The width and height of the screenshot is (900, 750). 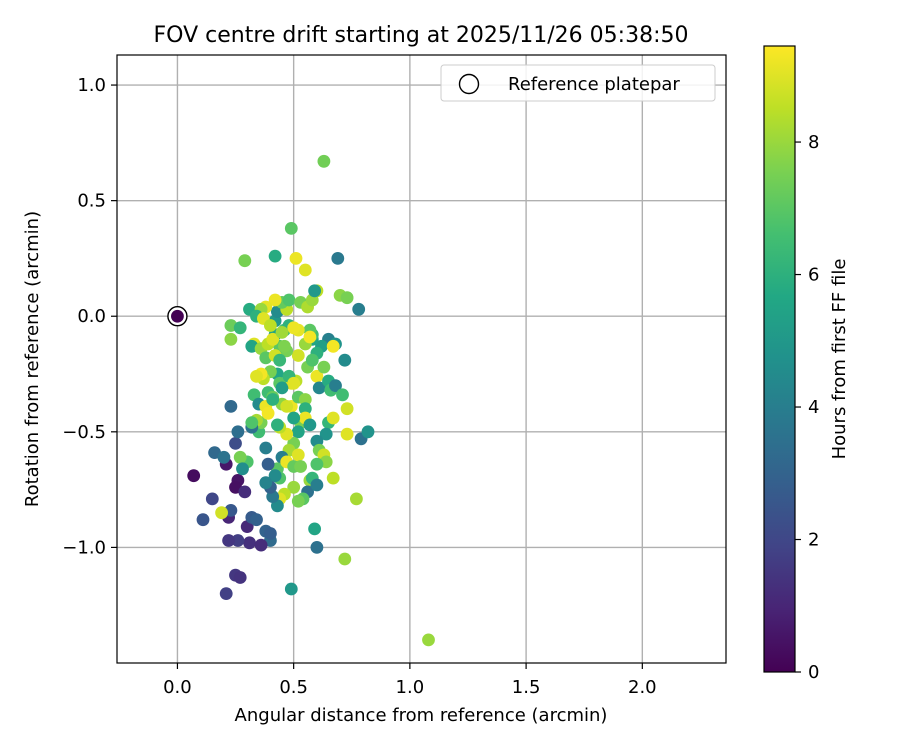 I want to click on legend-box, so click(x=578, y=83).